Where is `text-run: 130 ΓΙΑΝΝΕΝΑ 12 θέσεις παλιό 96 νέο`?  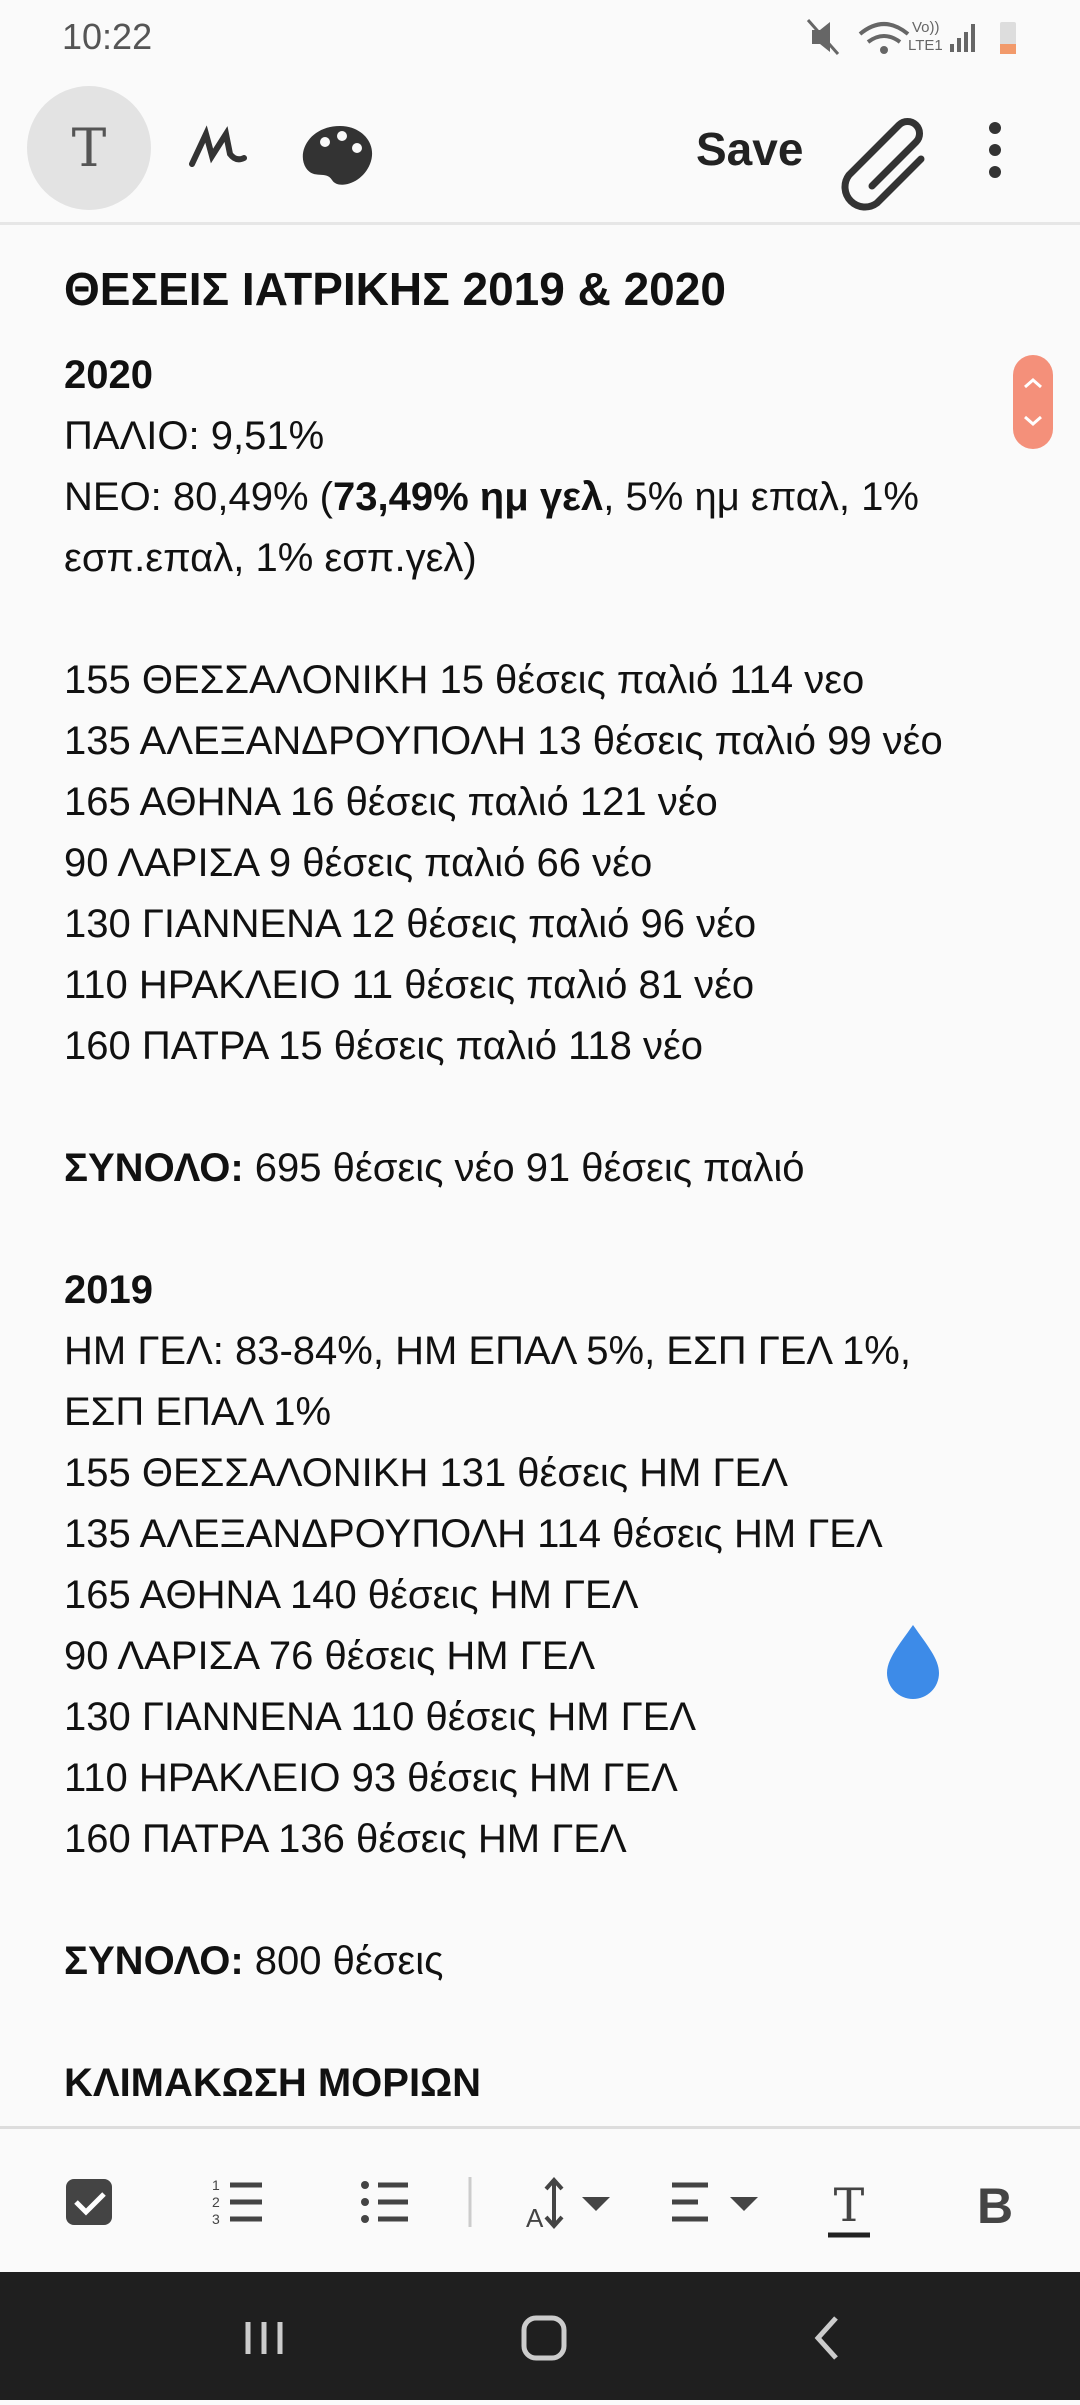
text-run: 130 ΓΙΑΝΝΕΝΑ 12 θέσεις παλιό 96 νέο is located at coordinates (410, 924).